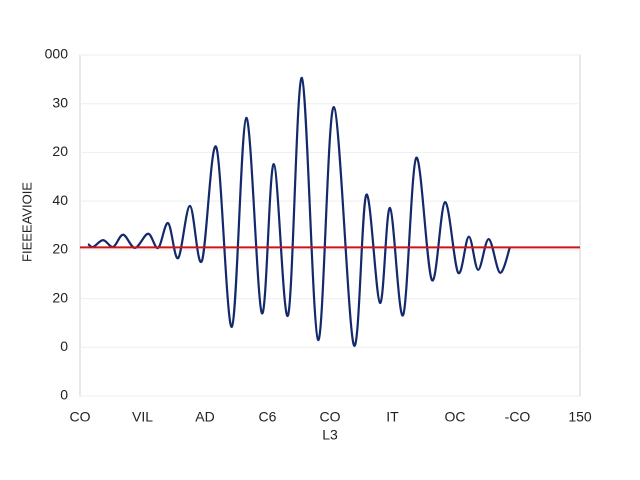 The width and height of the screenshot is (640, 480). What do you see at coordinates (60, 200) in the screenshot?
I see `y-tick-label: 40` at bounding box center [60, 200].